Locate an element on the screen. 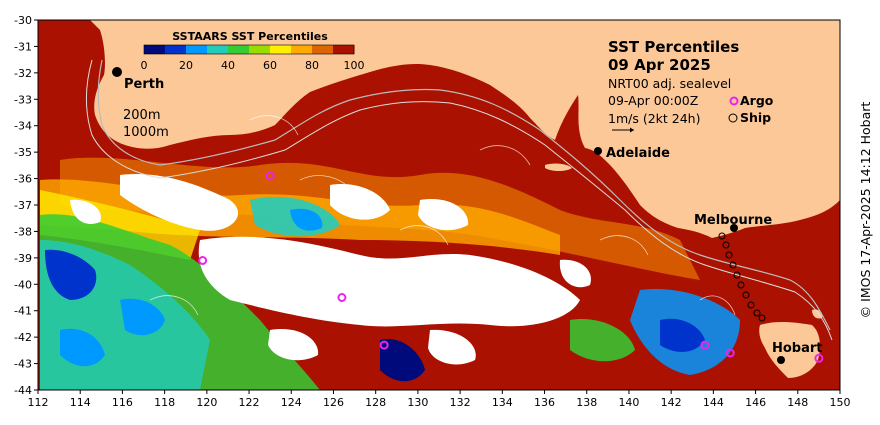 This screenshot has width=880, height=425. x-tick-label: 128 is located at coordinates (375, 402).